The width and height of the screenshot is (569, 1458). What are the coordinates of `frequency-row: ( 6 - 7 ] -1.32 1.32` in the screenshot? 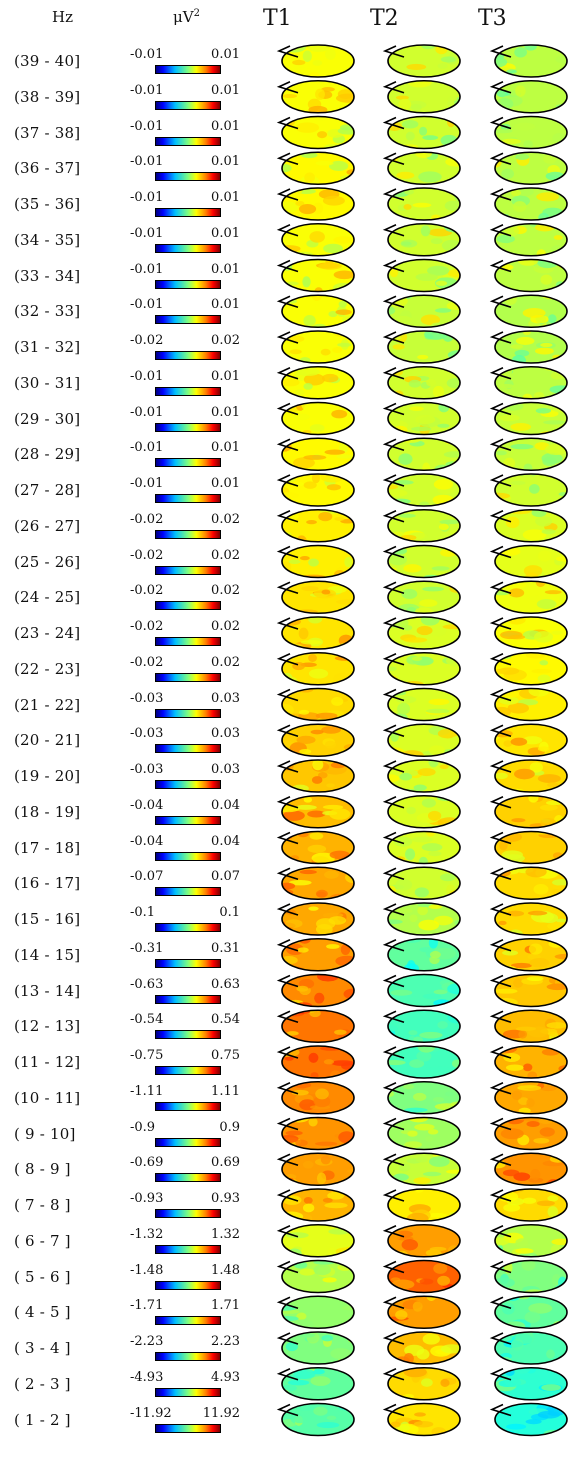 It's located at (284, 1244).